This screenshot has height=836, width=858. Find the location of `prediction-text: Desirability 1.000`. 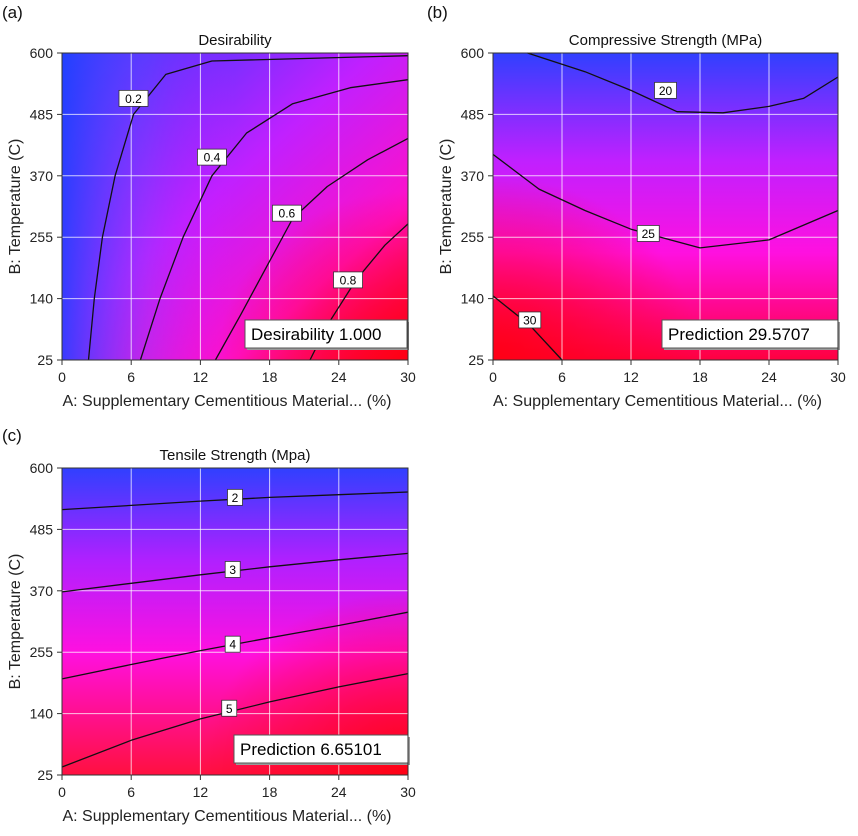

prediction-text: Desirability 1.000 is located at coordinates (316, 334).